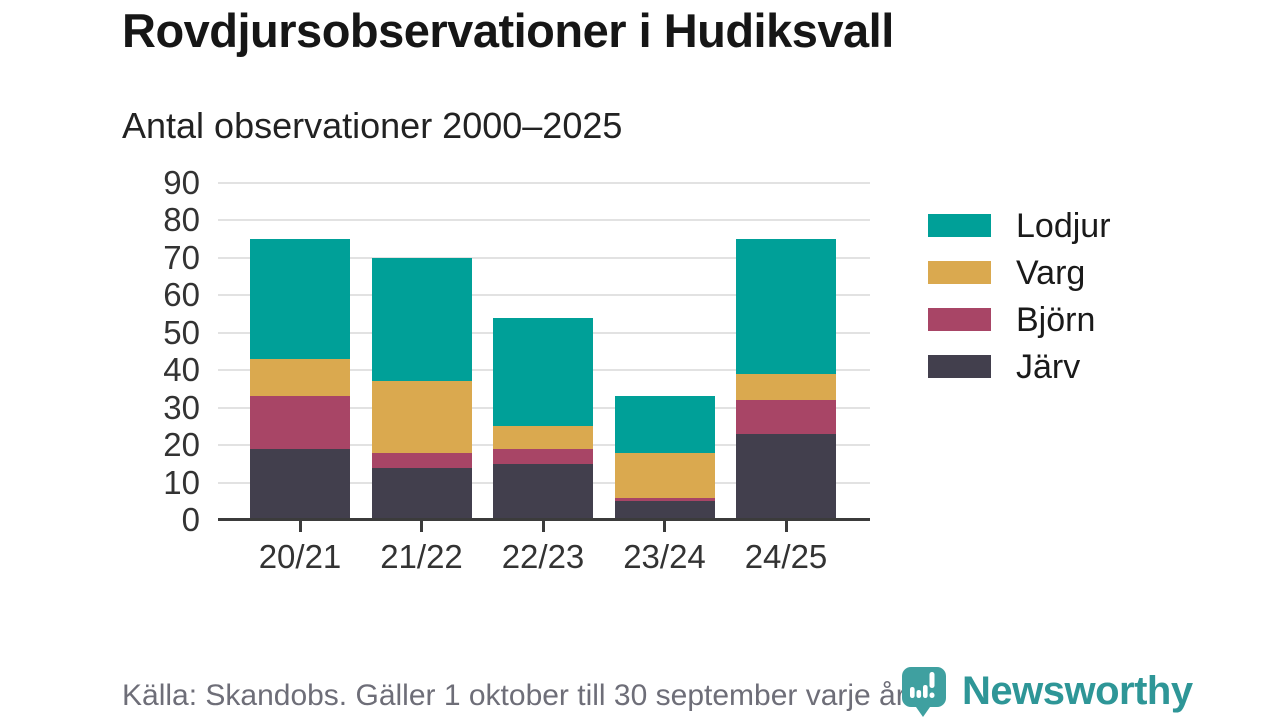 This screenshot has height=720, width=1280. What do you see at coordinates (786, 476) in the screenshot?
I see `bar-segment-järv-24-25` at bounding box center [786, 476].